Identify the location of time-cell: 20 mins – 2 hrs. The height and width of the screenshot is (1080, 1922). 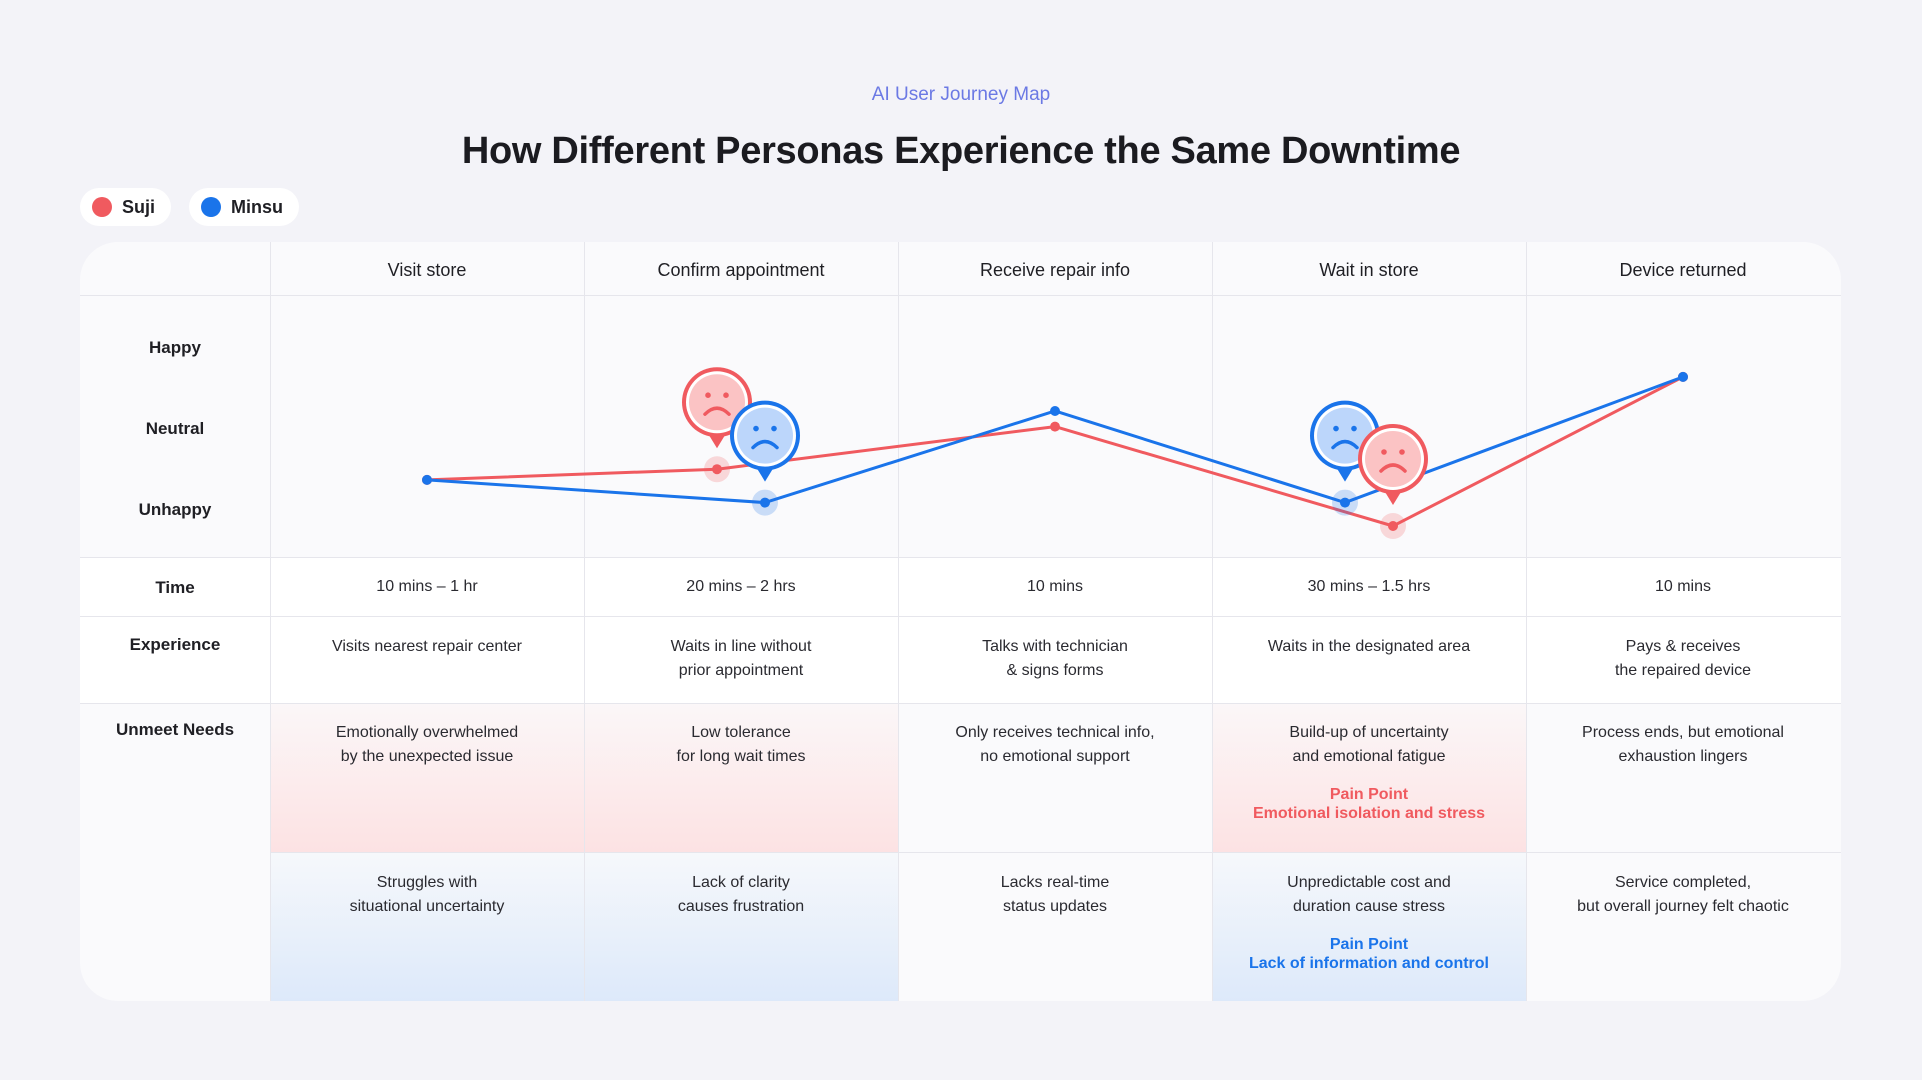
(741, 586).